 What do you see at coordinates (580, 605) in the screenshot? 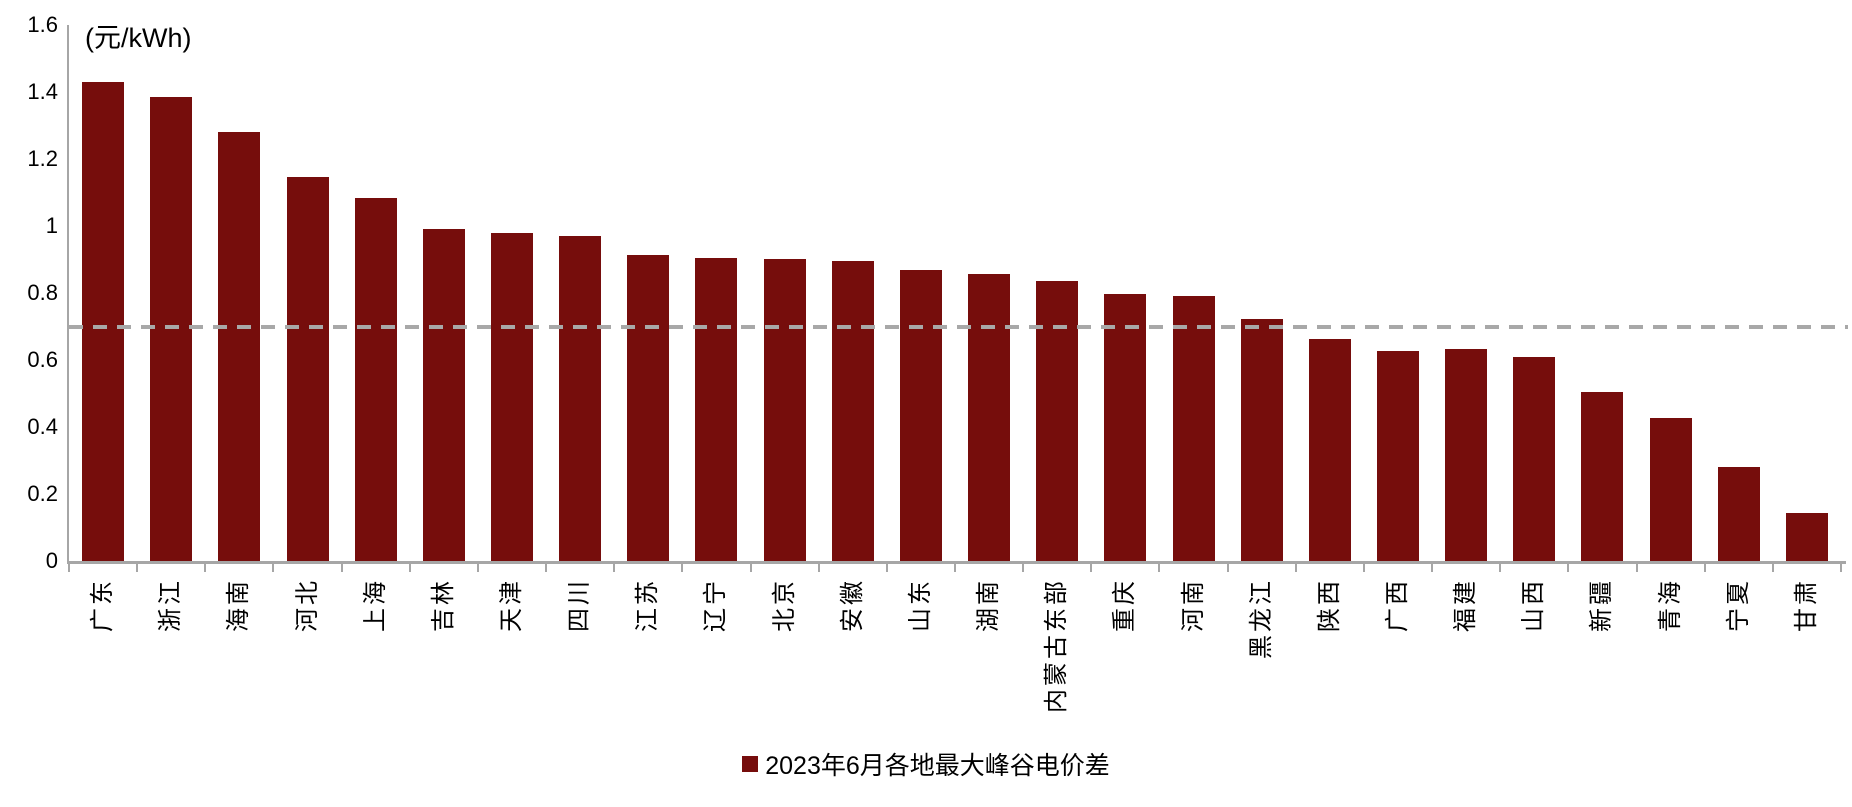
I see `x-tick-label: 四川` at bounding box center [580, 605].